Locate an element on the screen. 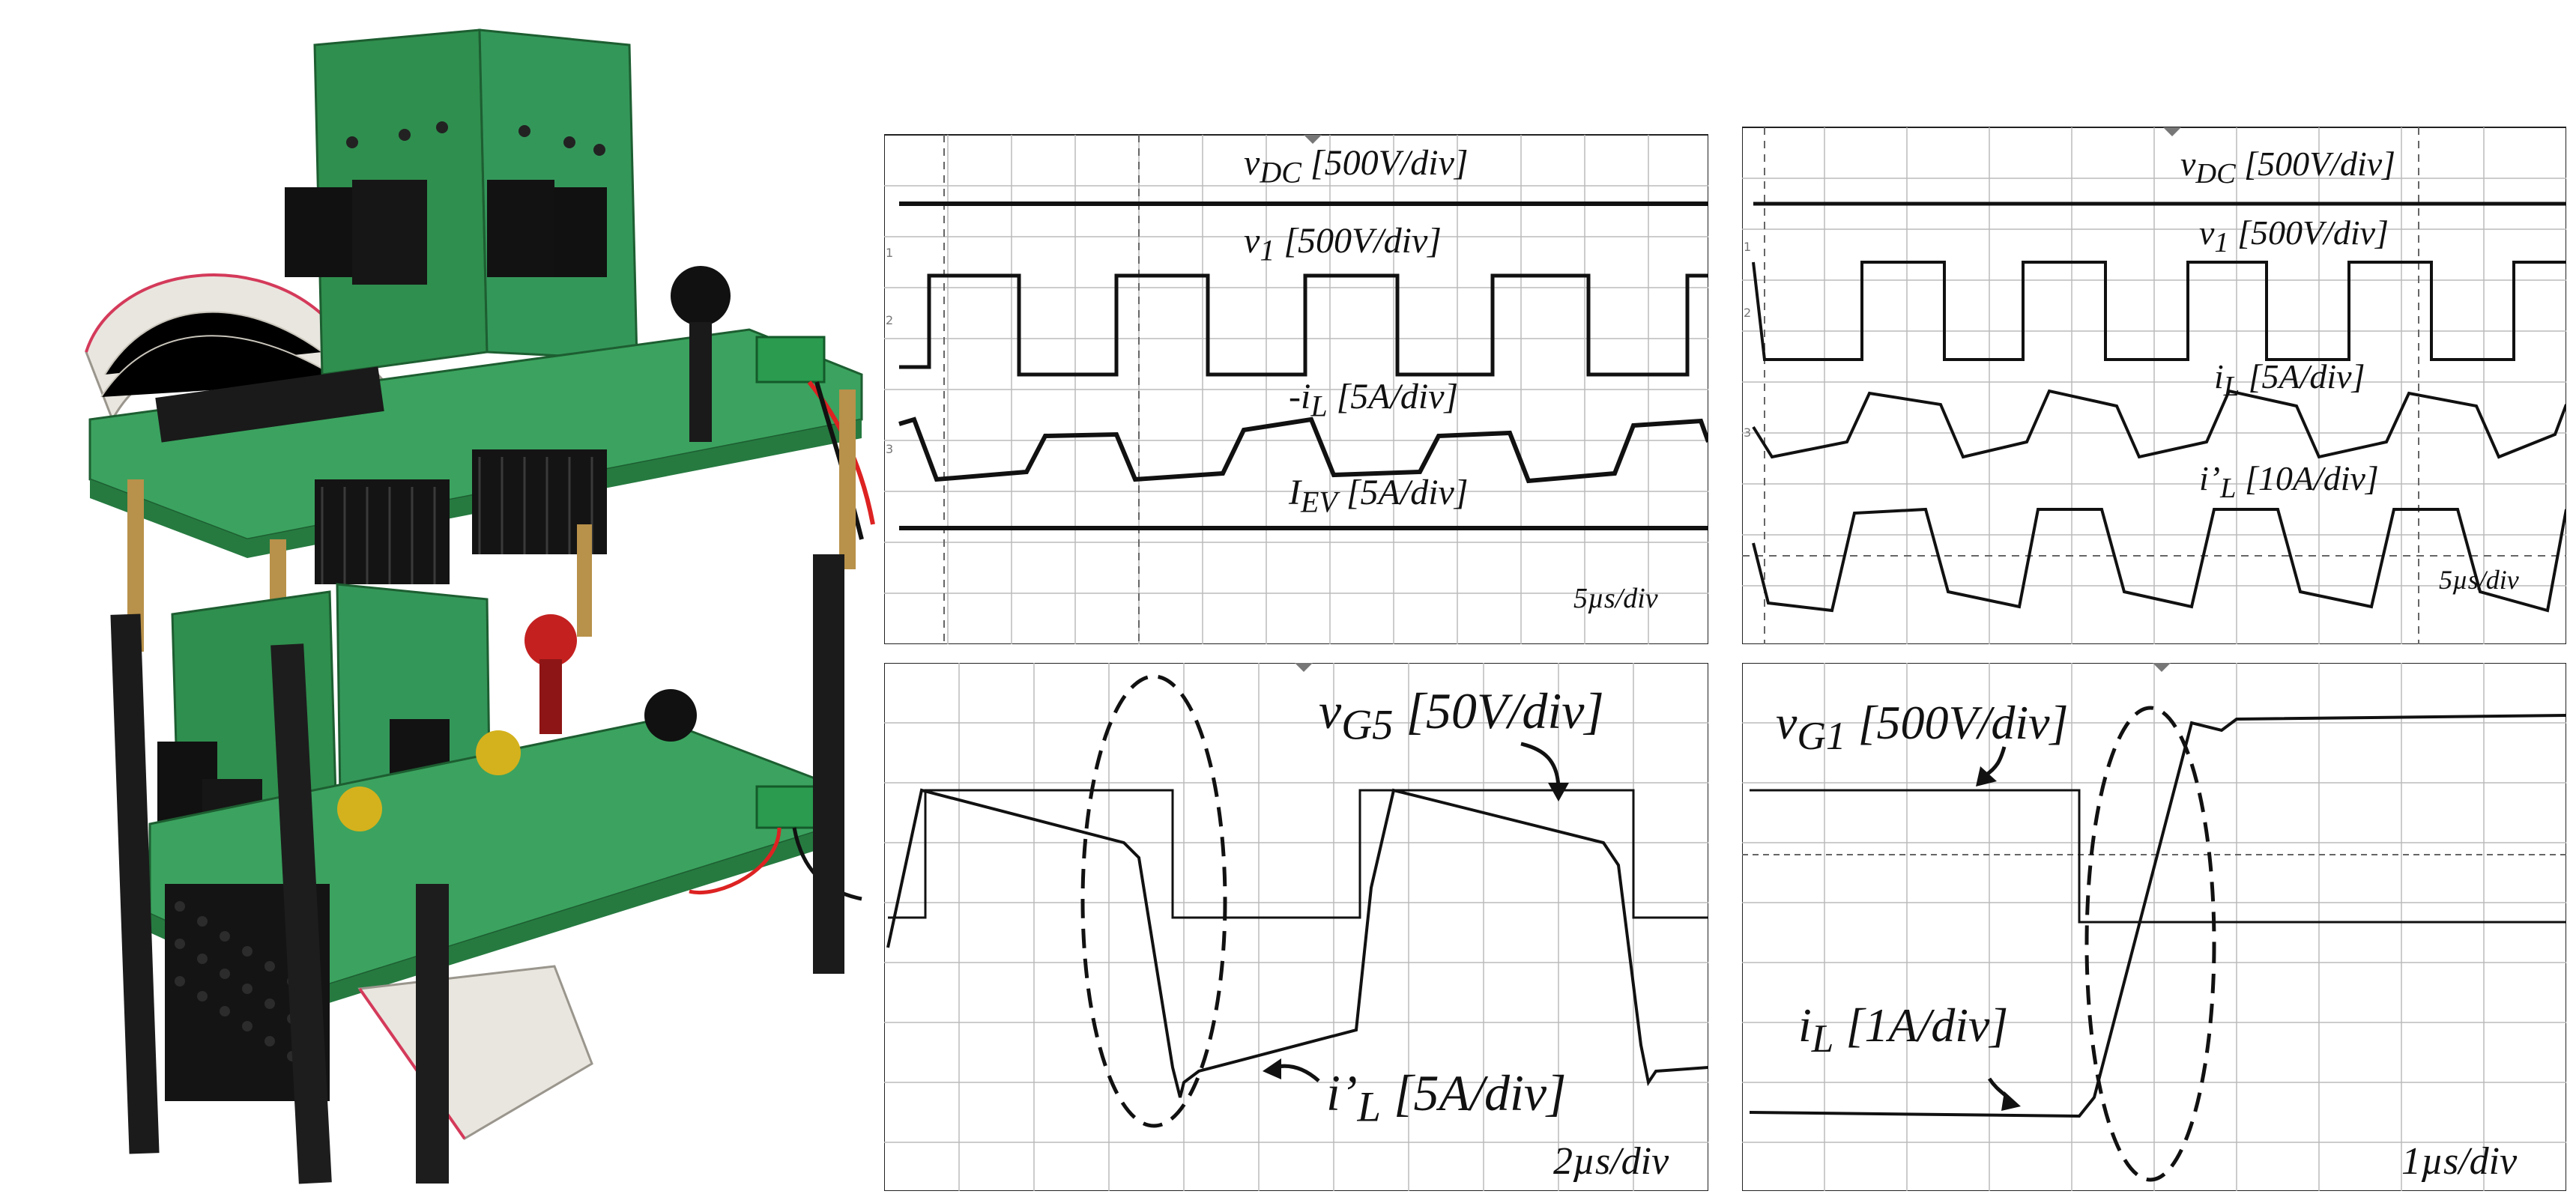  scope-a-label-il: -iL [5A/div] is located at coordinates (1374, 400).